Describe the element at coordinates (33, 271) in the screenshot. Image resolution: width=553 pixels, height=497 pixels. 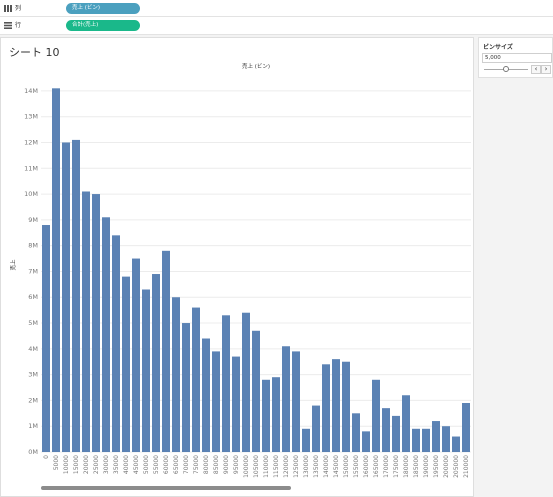
I see `y-tick-label: 7M` at that location.